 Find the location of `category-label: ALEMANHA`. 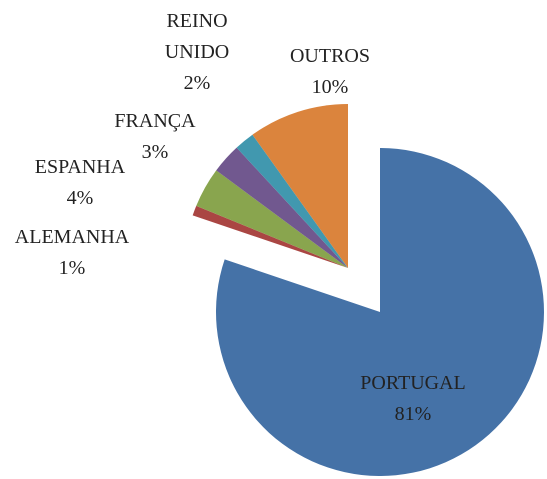

category-label: ALEMANHA is located at coordinates (72, 237).